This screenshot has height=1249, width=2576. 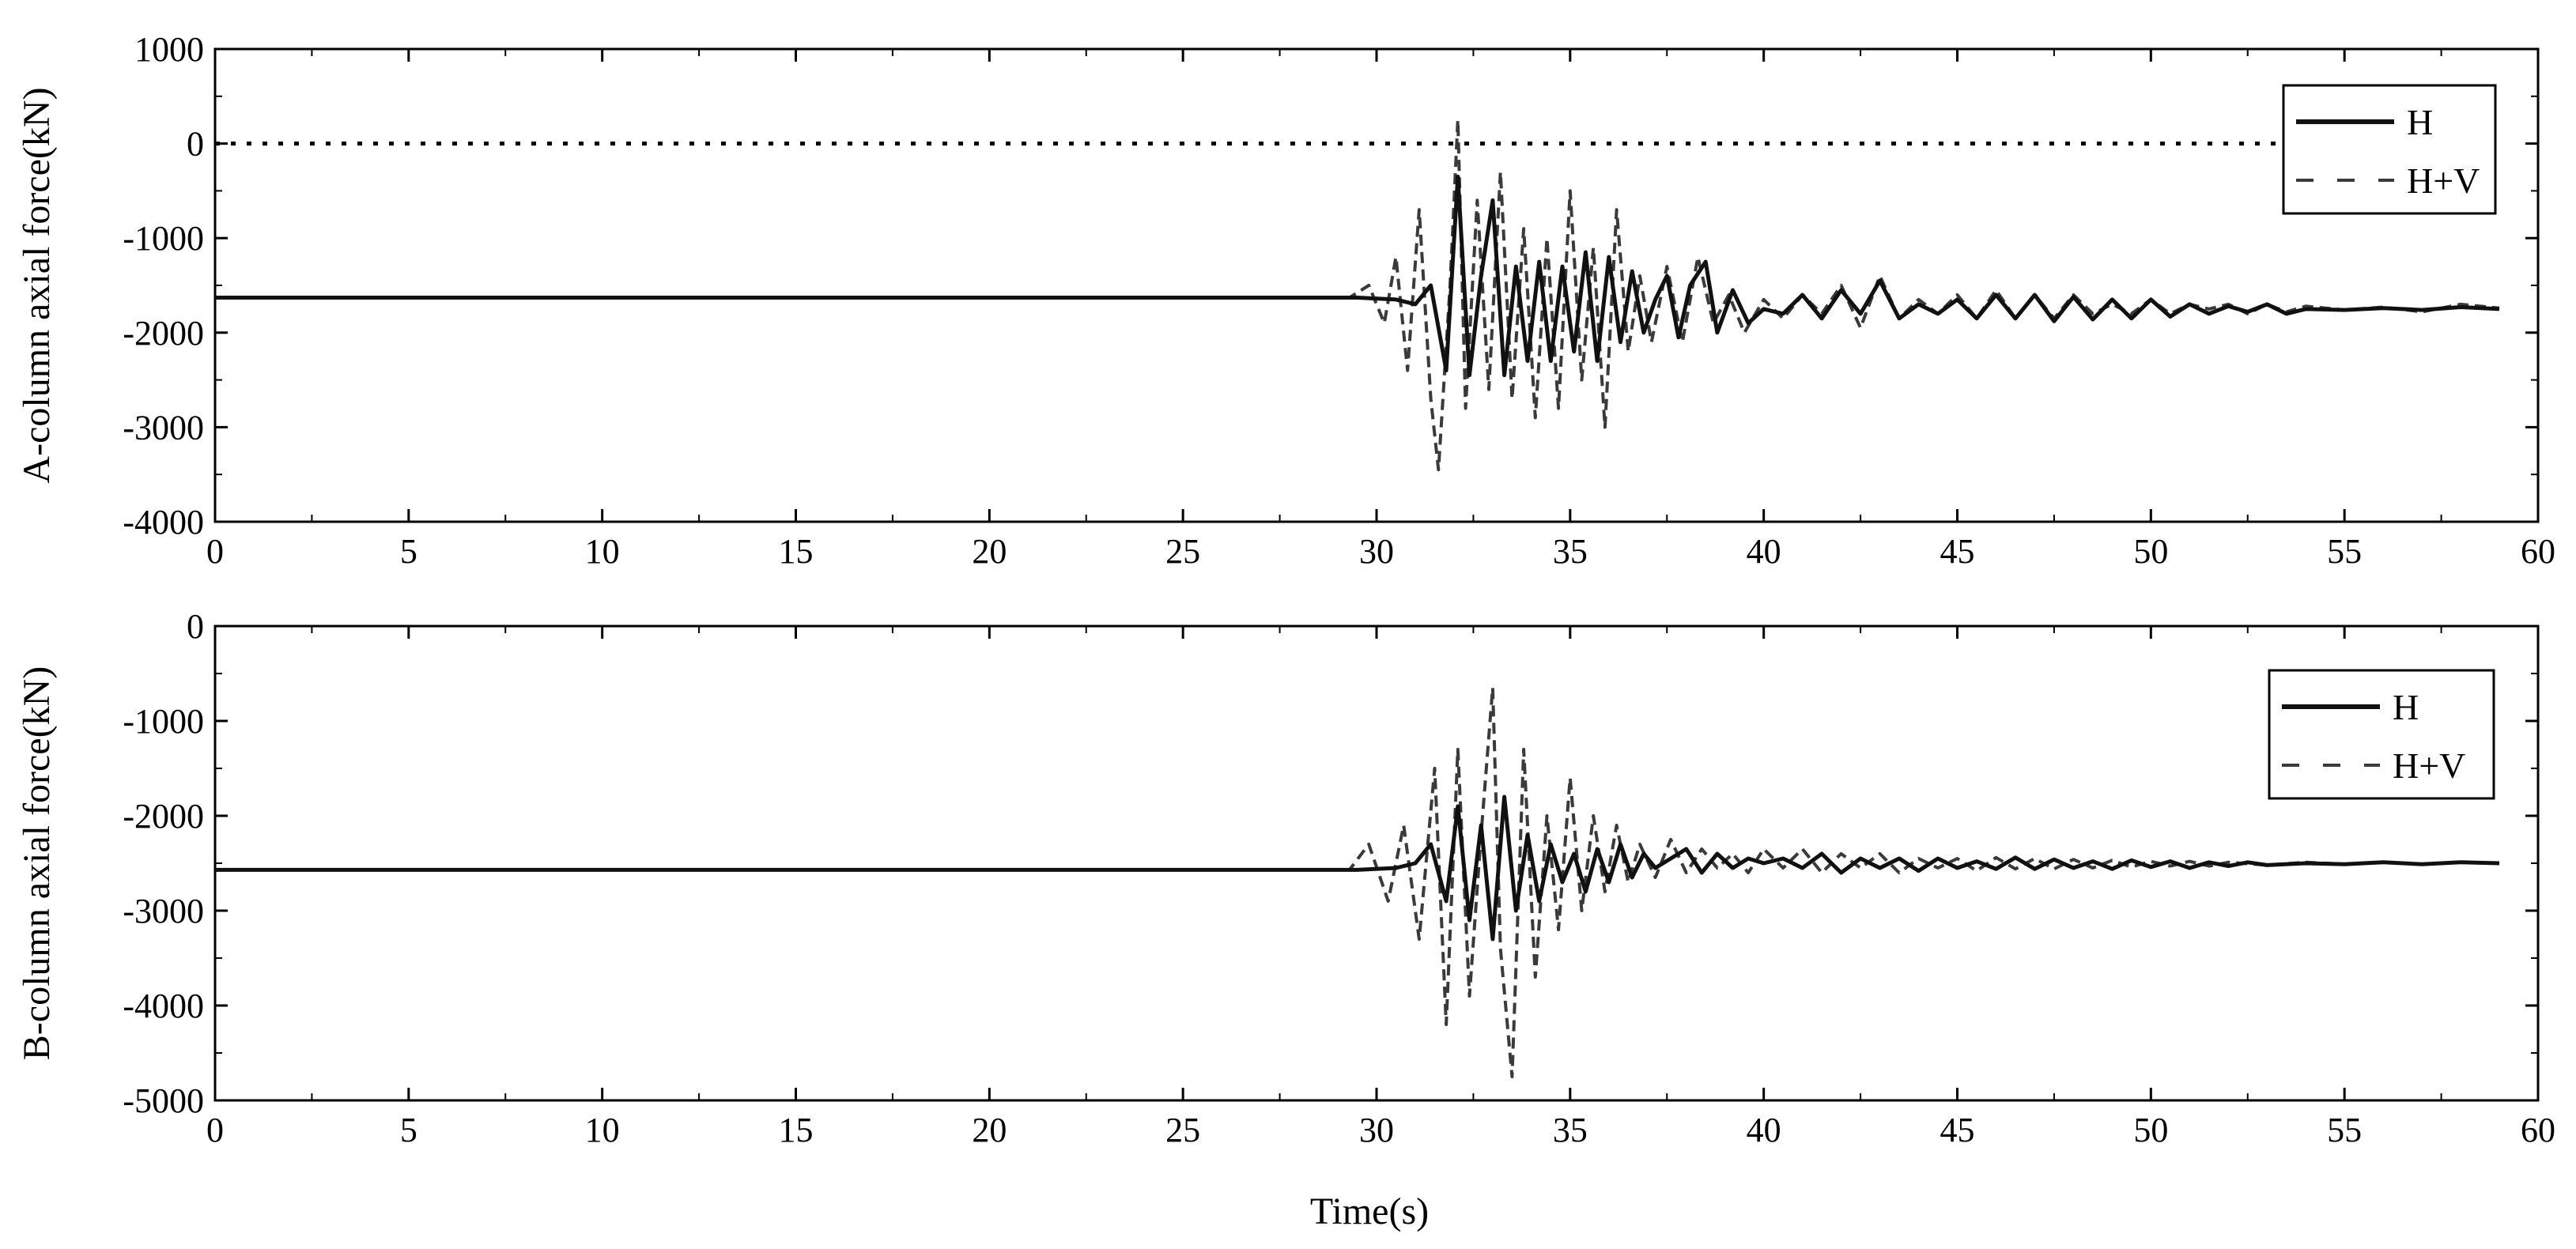 What do you see at coordinates (169, 50) in the screenshot?
I see `y-tick-label: 1000` at bounding box center [169, 50].